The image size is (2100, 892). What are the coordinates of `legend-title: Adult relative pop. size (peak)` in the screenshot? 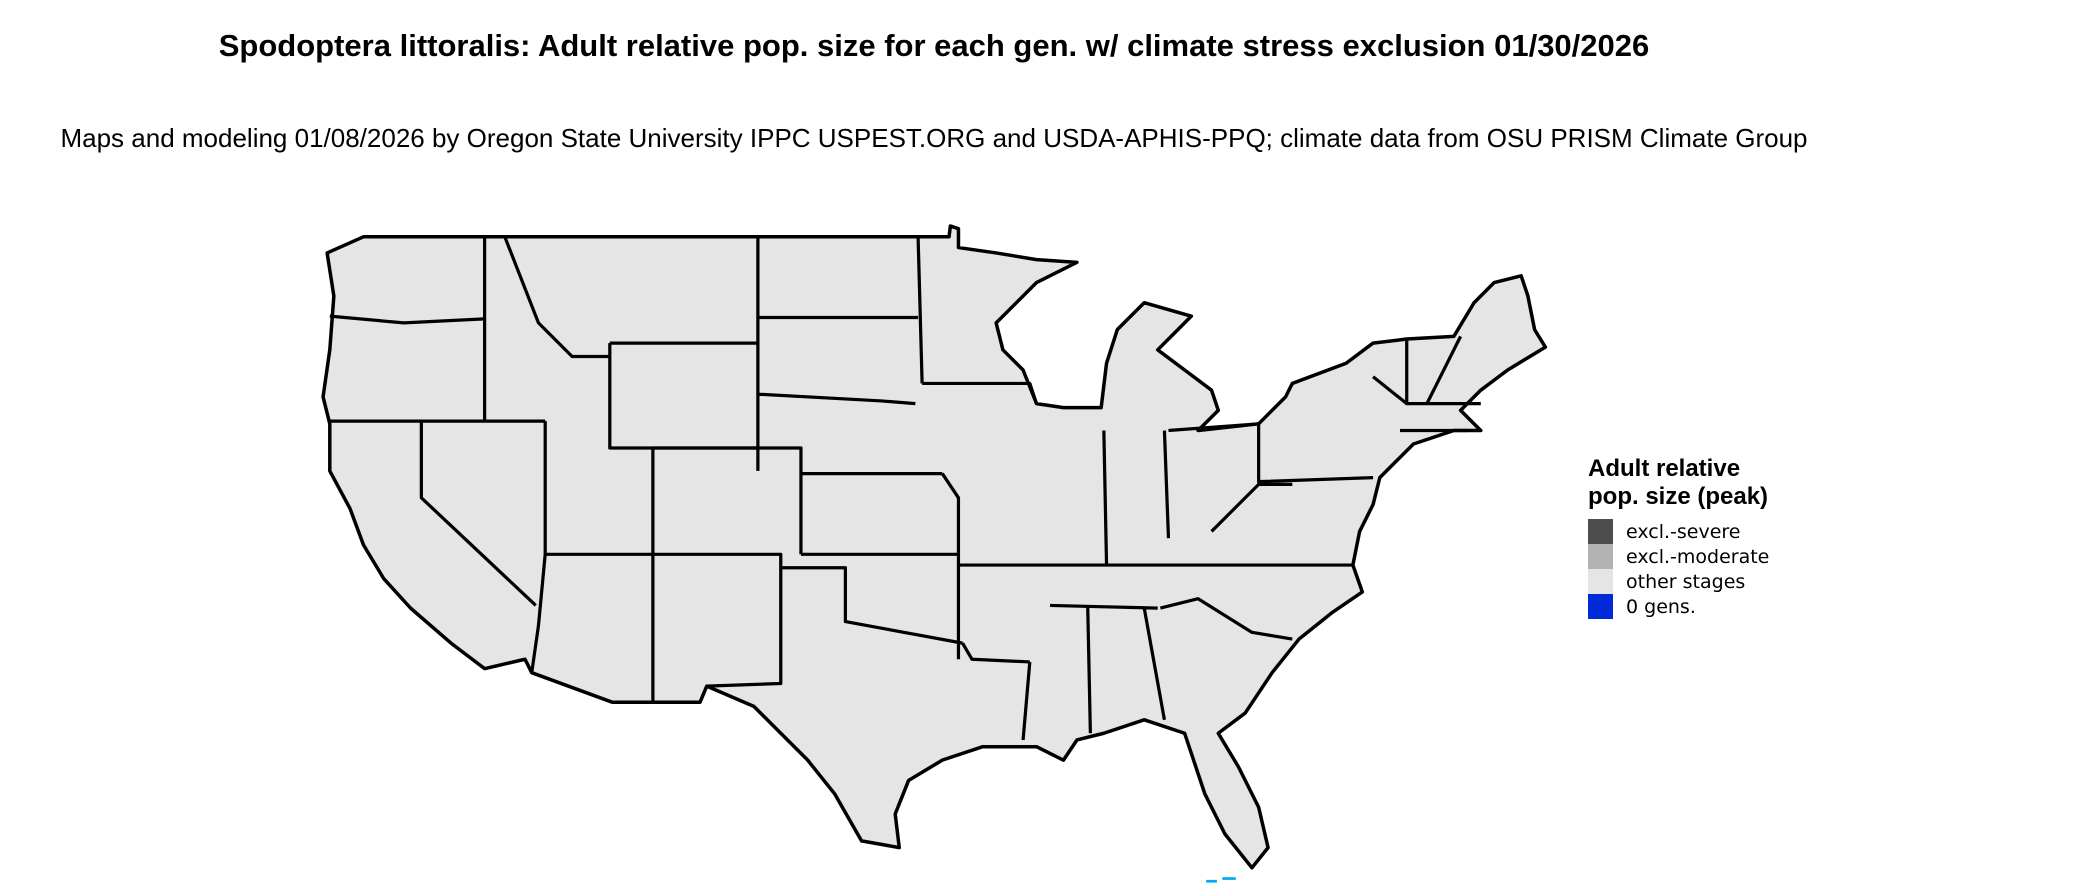 It's located at (1678, 482).